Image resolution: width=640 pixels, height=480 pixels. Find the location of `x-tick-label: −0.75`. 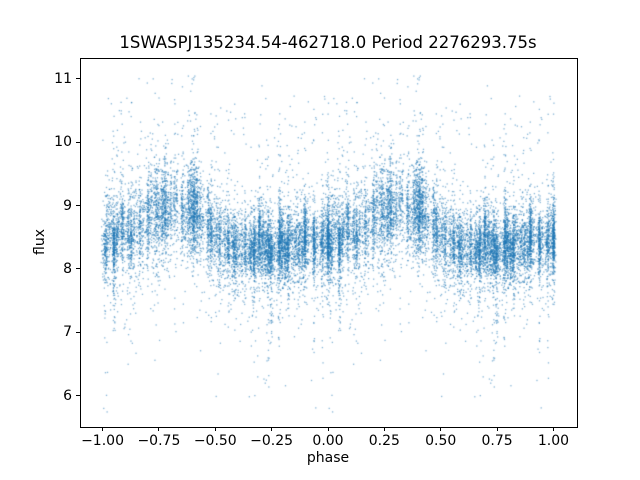

x-tick-label: −0.75 is located at coordinates (159, 441).